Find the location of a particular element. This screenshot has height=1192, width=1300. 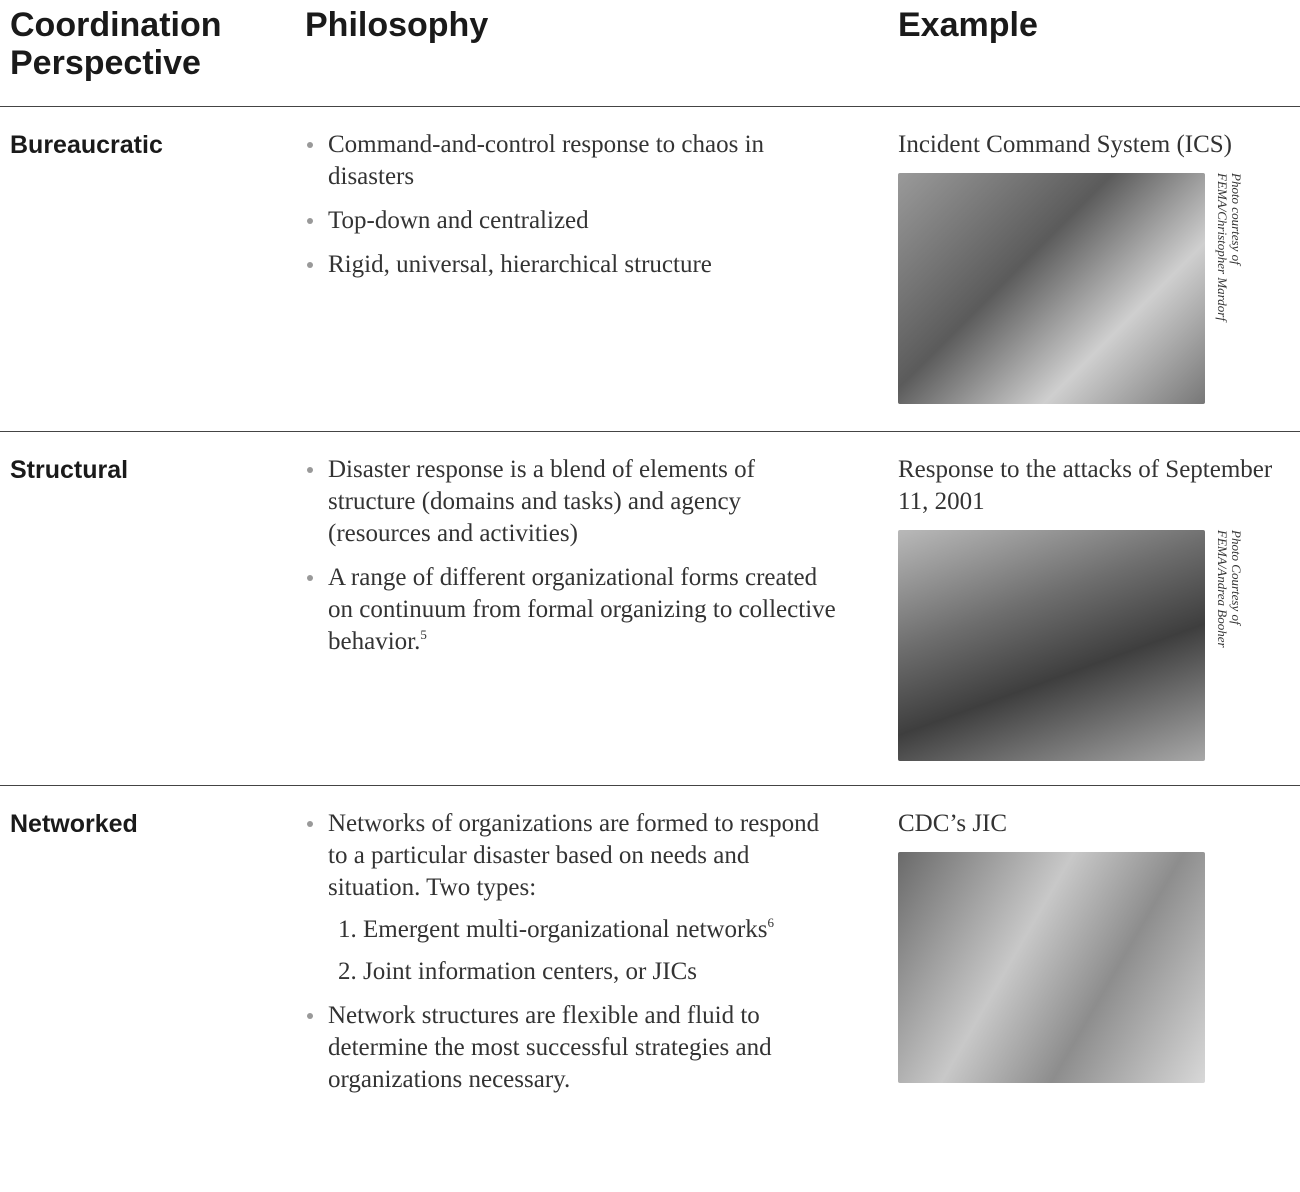

bullet-item: Top-down and centralized is located at coordinates (572, 221).